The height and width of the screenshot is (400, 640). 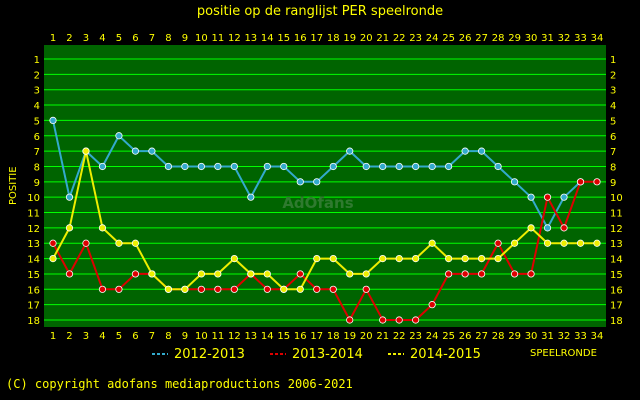 What do you see at coordinates (481, 38) in the screenshot?
I see `x-tick-label-top: 27` at bounding box center [481, 38].